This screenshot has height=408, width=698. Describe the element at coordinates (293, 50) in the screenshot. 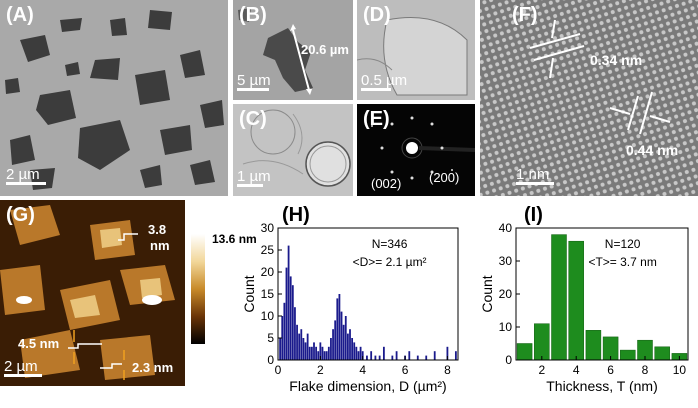

I see `panel-b-image` at that location.